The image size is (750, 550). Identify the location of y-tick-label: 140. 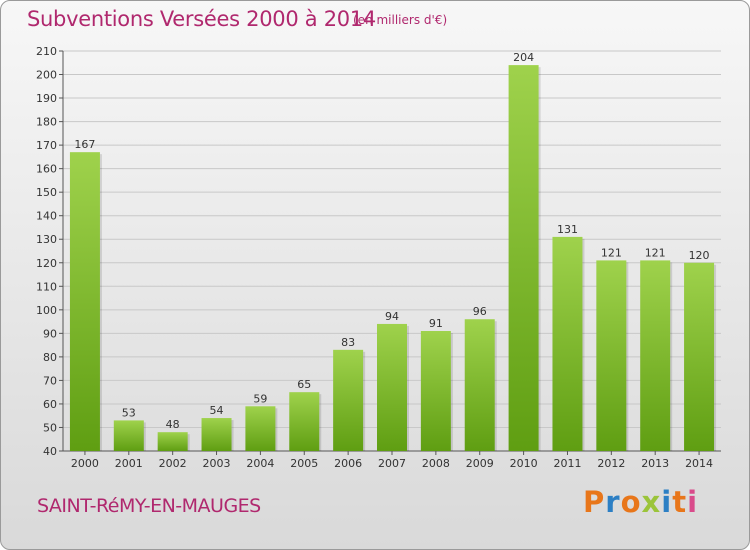
(46, 216).